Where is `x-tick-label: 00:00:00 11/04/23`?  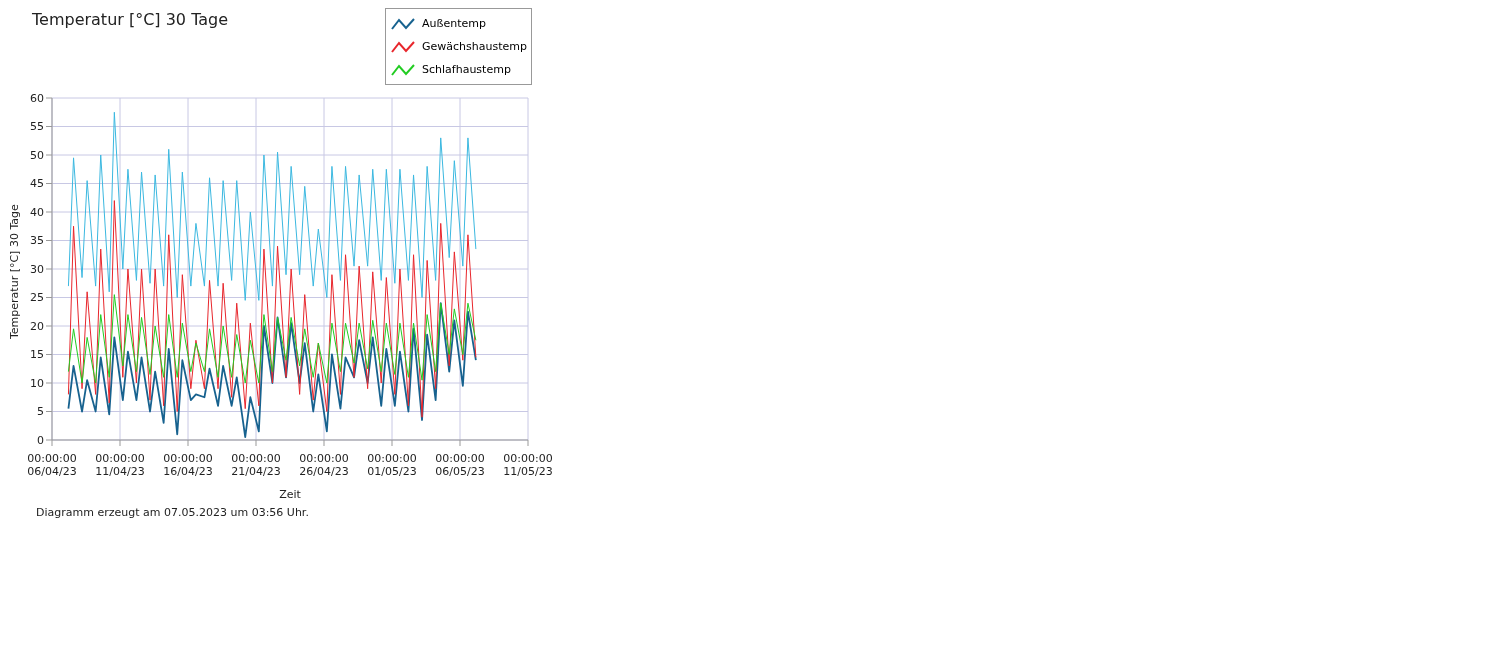 x-tick-label: 00:00:00 11/04/23 is located at coordinates (120, 465).